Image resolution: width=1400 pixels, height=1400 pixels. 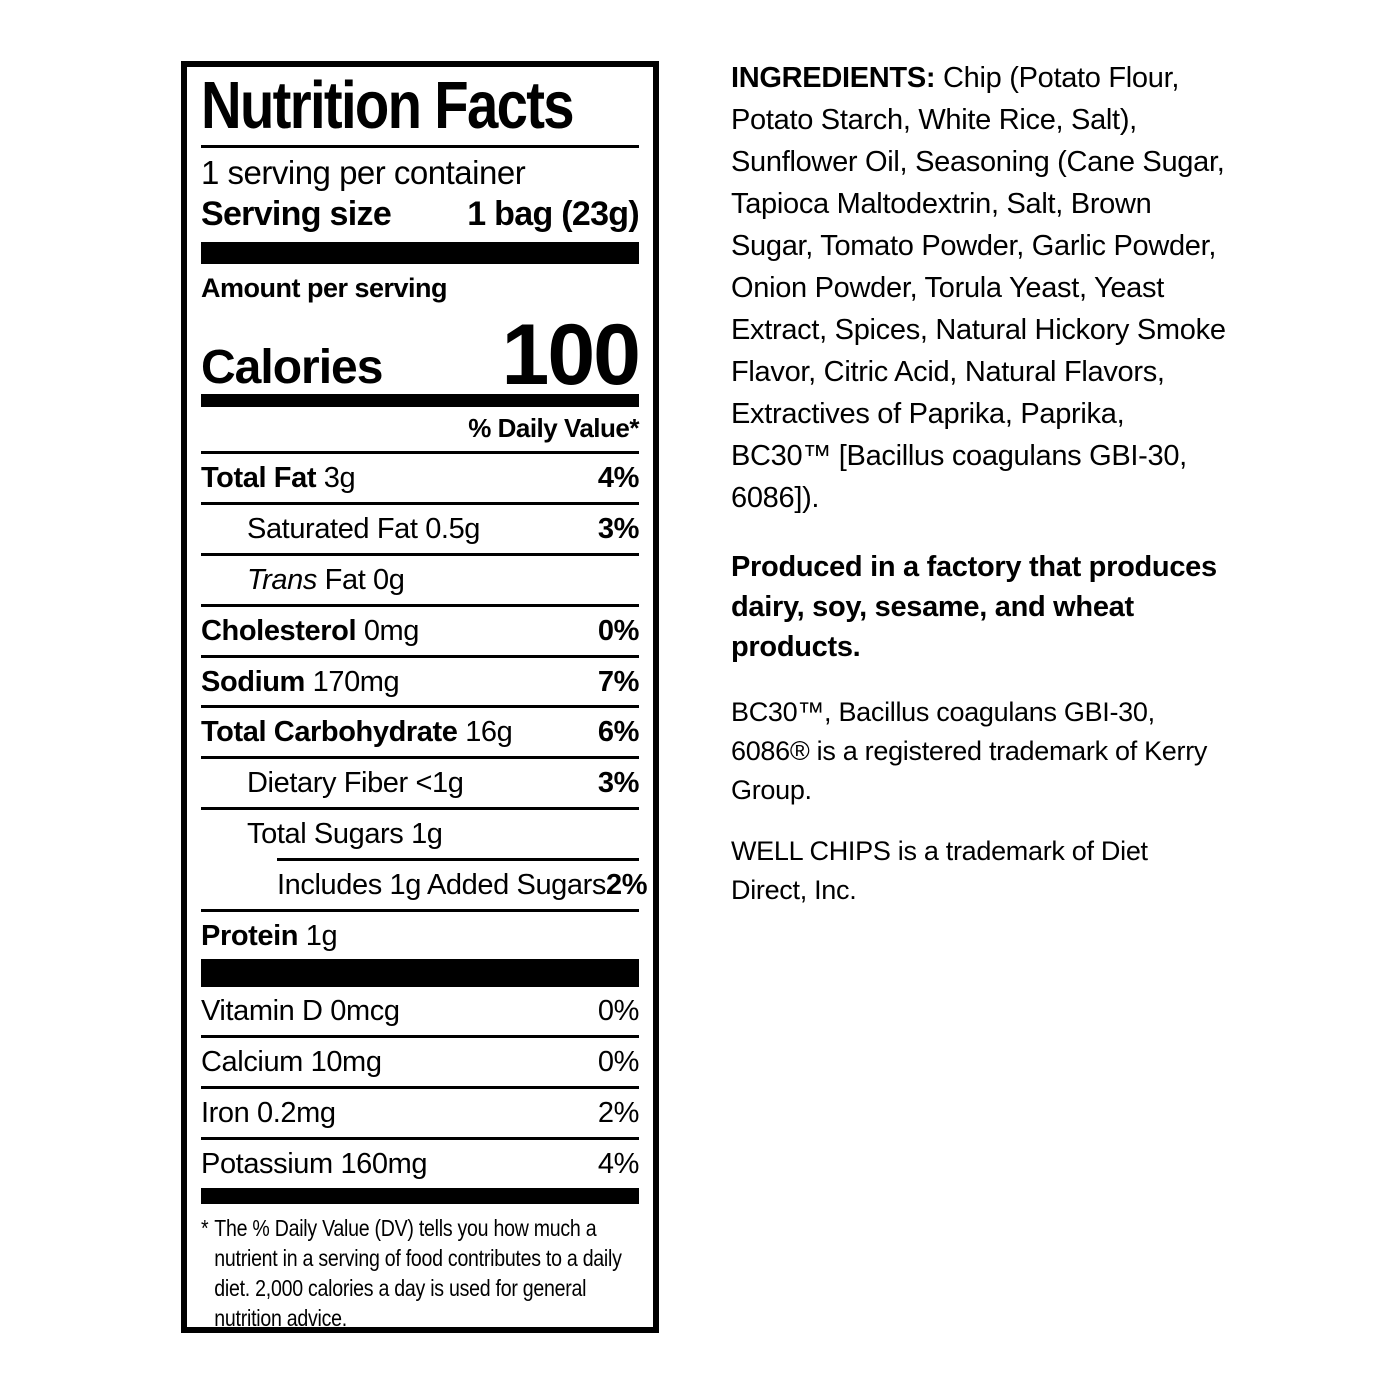 I want to click on row-vitamin-d: Vitamin D 0mcg 0%, so click(x=420, y=1011).